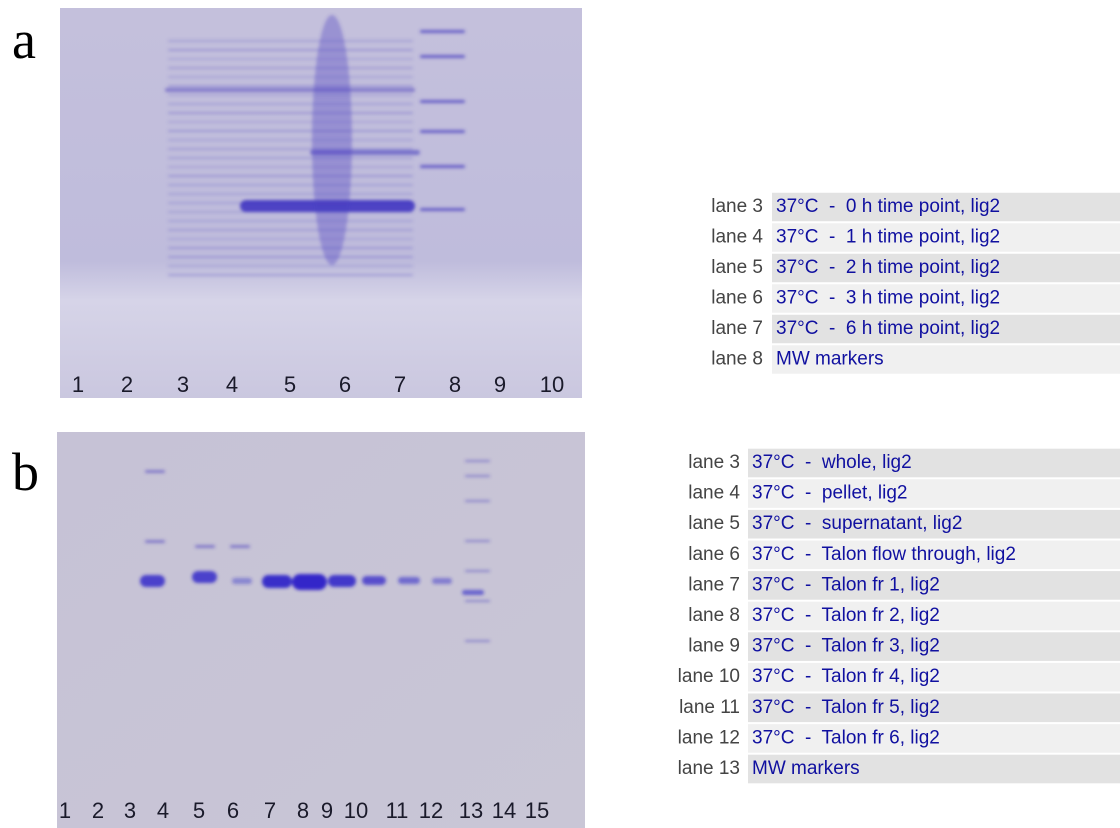 Image resolution: width=1120 pixels, height=828 pixels. I want to click on lane-description: 37°C - Talon fr 5, lig2, so click(846, 707).